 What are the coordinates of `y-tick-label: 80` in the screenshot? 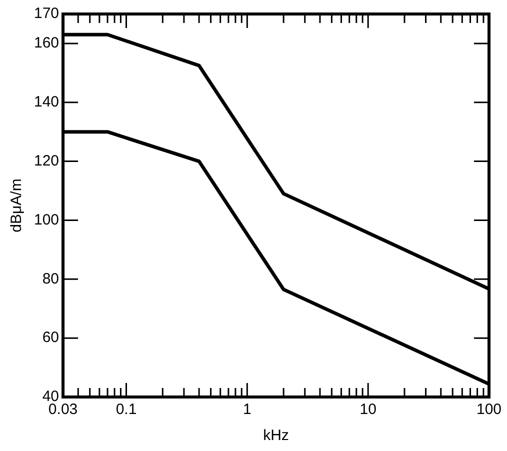 It's located at (51, 279).